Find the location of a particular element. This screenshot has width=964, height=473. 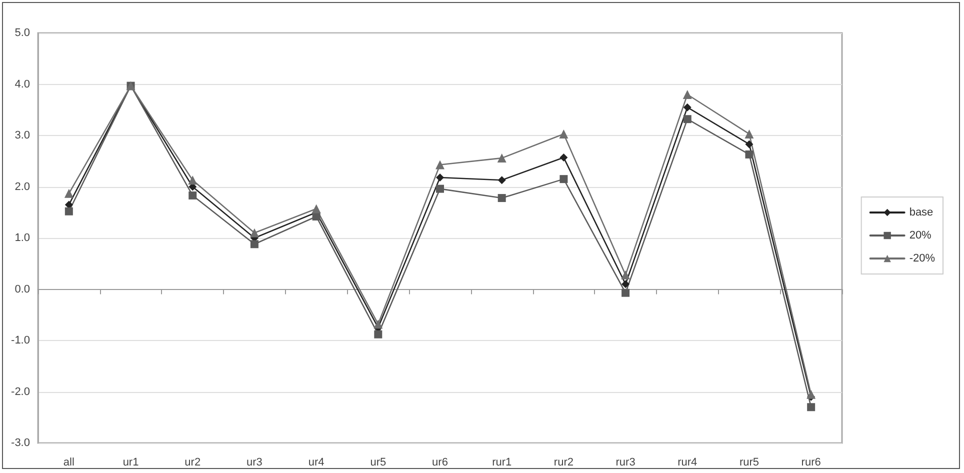

y-tick-label: 1.0 is located at coordinates (22, 238).